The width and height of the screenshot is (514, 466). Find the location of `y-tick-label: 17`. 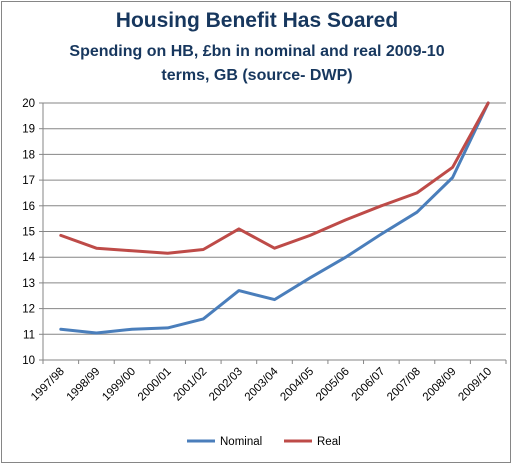

y-tick-label: 17 is located at coordinates (28, 181).